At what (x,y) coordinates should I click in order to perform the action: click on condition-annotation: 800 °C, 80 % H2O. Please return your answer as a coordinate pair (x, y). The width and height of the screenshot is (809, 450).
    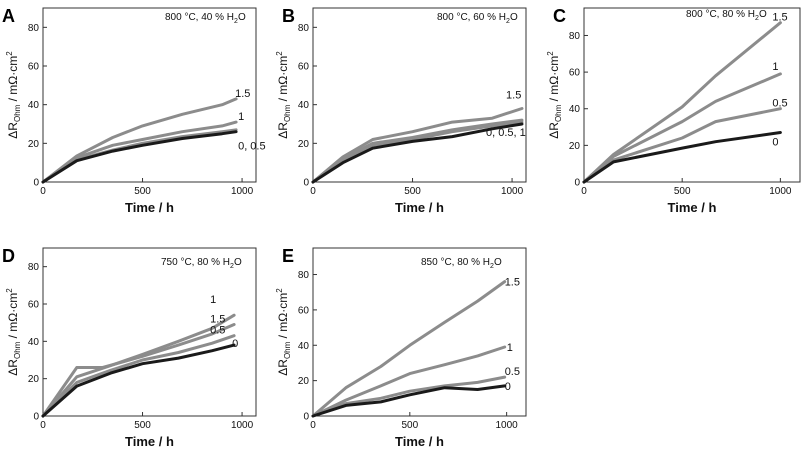
    Looking at the image, I should click on (726, 15).